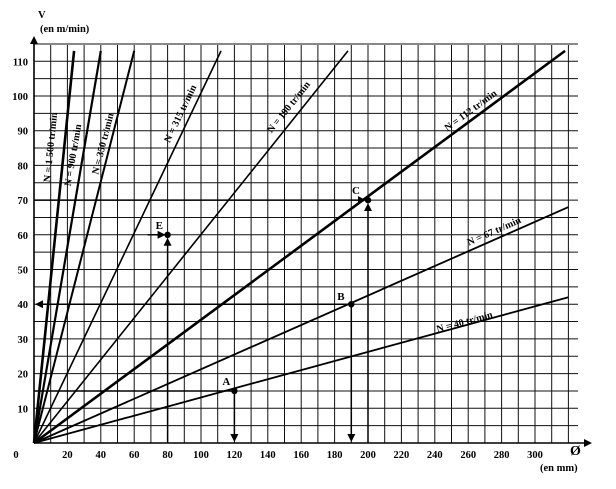 The height and width of the screenshot is (489, 616). What do you see at coordinates (468, 455) in the screenshot?
I see `x-tick-label: 260` at bounding box center [468, 455].